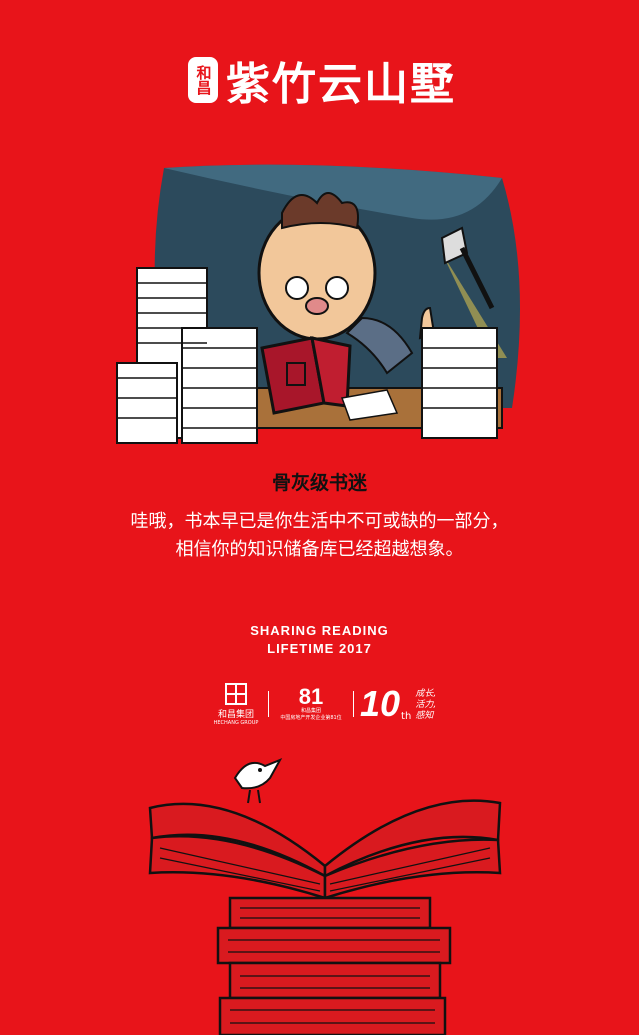 Image resolution: width=639 pixels, height=1035 pixels. I want to click on group-name: 和昌集团, so click(235, 714).